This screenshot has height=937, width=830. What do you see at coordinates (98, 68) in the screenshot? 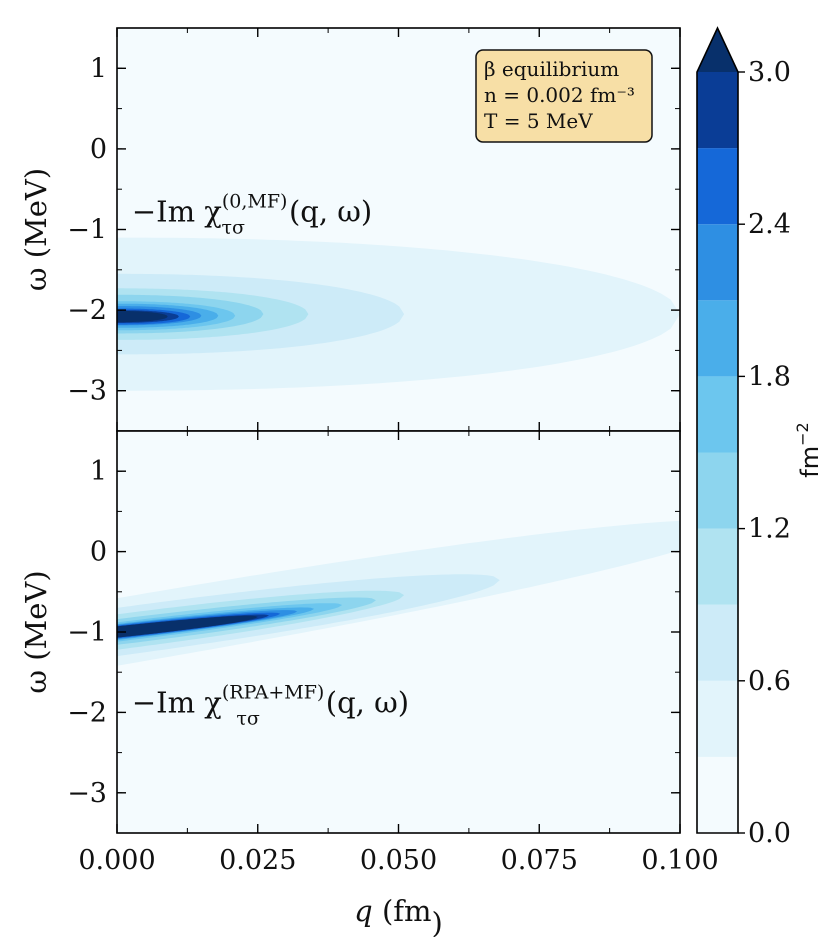
I see `ytick-label-top: 1` at bounding box center [98, 68].